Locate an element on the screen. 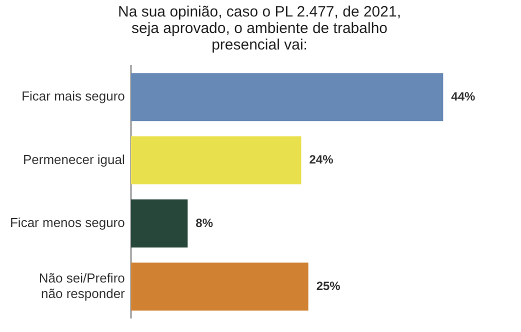  data-label: 25% is located at coordinates (328, 285).